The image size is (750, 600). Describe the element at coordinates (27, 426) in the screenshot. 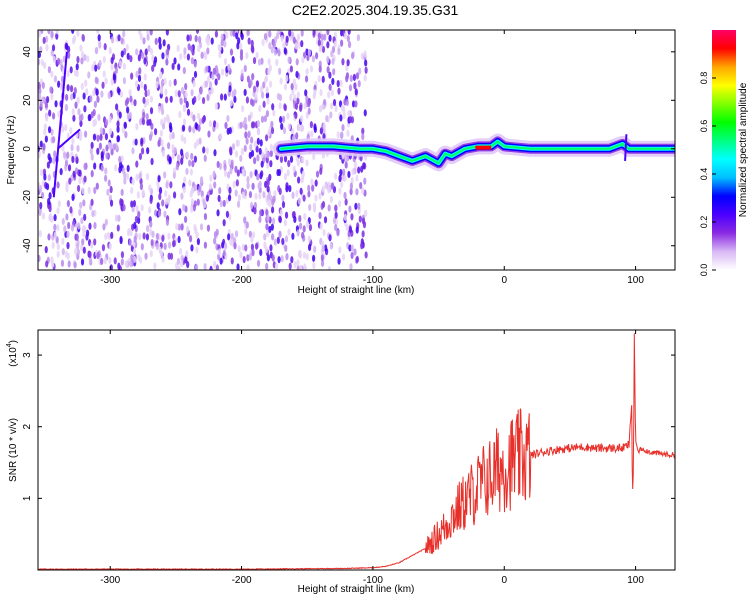

I see `snr-y-tick-label: 2` at that location.